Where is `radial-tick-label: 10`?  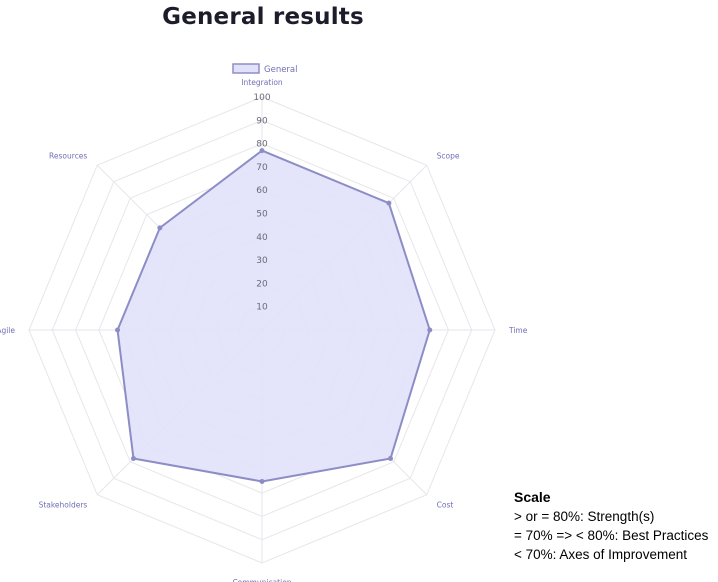 radial-tick-label: 10 is located at coordinates (262, 308).